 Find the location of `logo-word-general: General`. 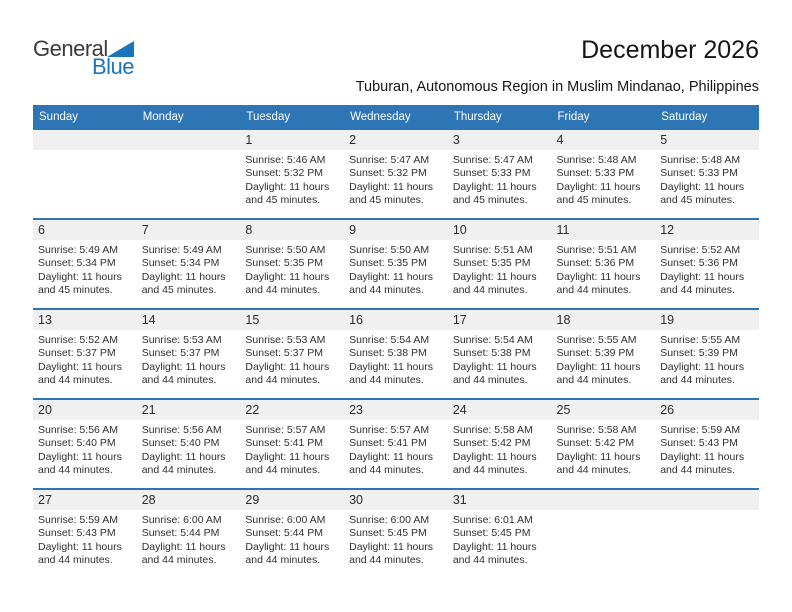

logo-word-general: General is located at coordinates (70, 48).